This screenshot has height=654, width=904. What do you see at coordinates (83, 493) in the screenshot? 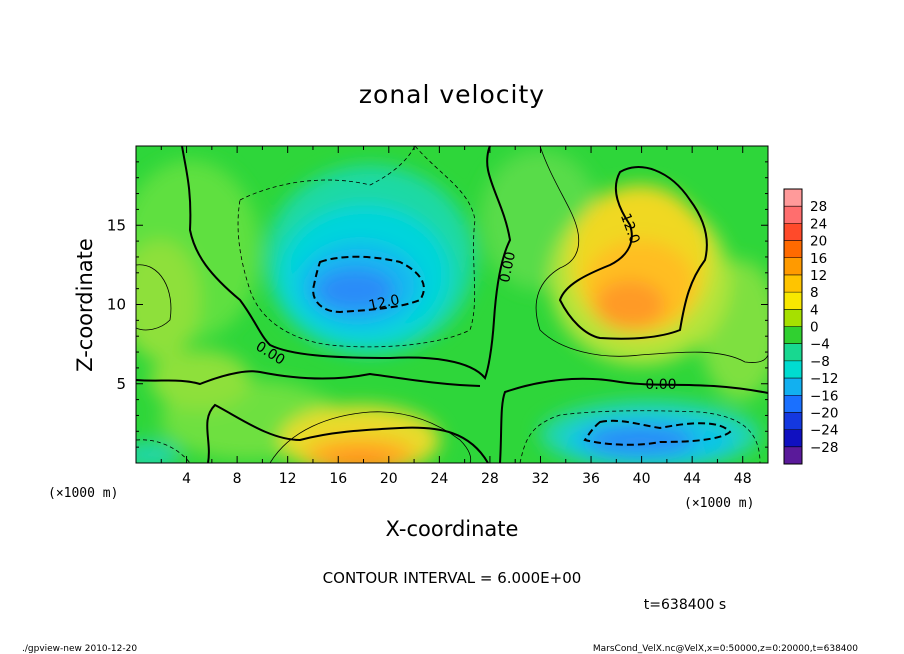
I see `x-unit-left: (×1000 m)` at bounding box center [83, 493].